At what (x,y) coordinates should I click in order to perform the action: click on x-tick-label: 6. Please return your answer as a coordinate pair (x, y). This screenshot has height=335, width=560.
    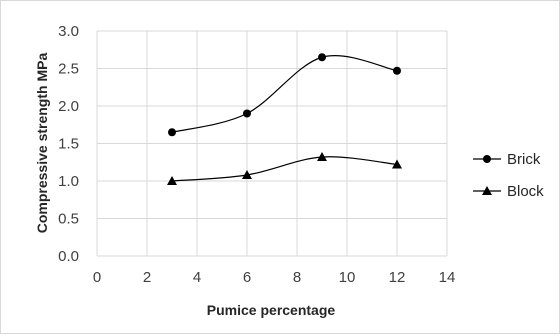
    Looking at the image, I should click on (247, 277).